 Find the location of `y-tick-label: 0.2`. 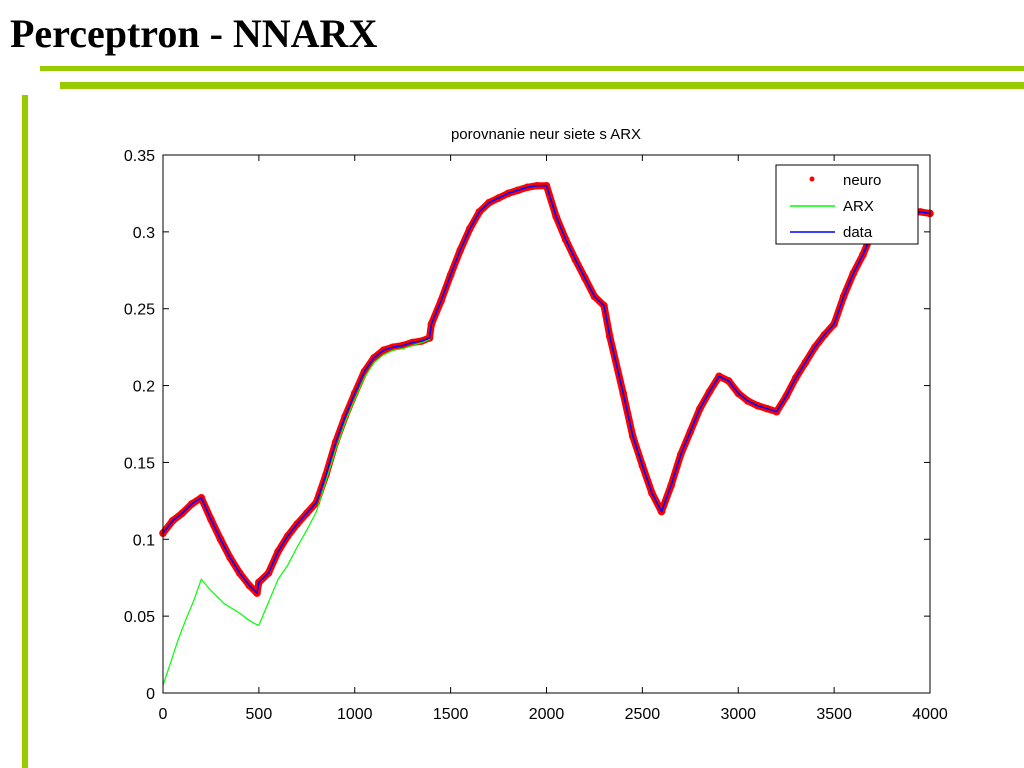

y-tick-label: 0.2 is located at coordinates (144, 387).